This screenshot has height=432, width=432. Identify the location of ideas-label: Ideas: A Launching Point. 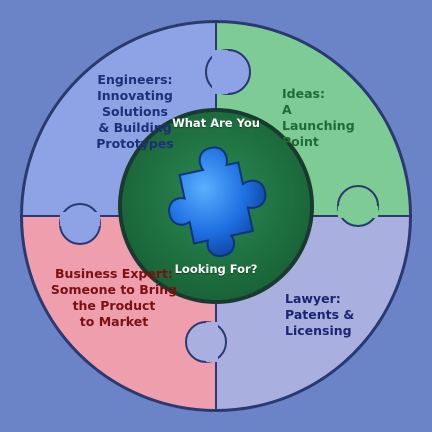
(322, 118).